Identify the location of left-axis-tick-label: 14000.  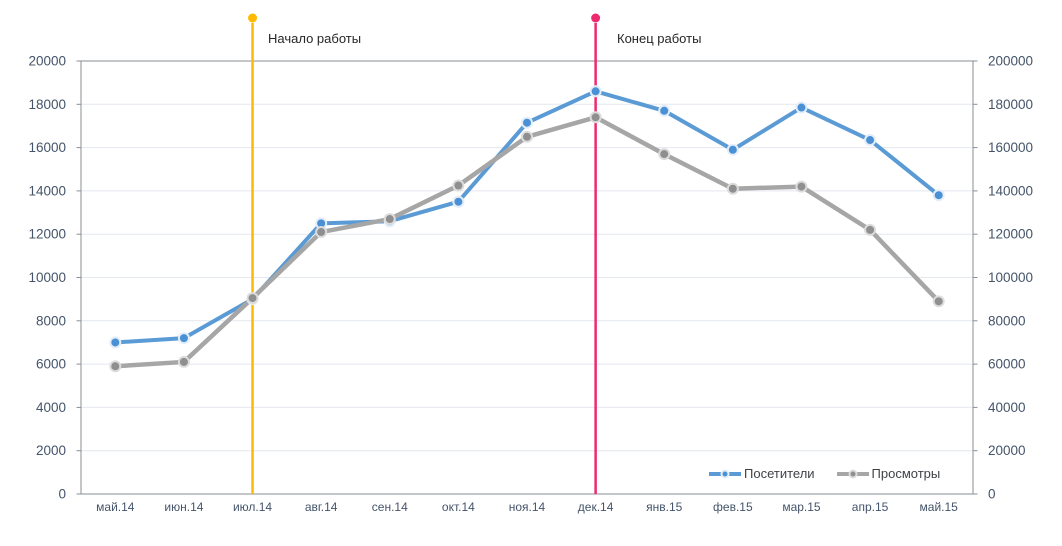
(47, 190).